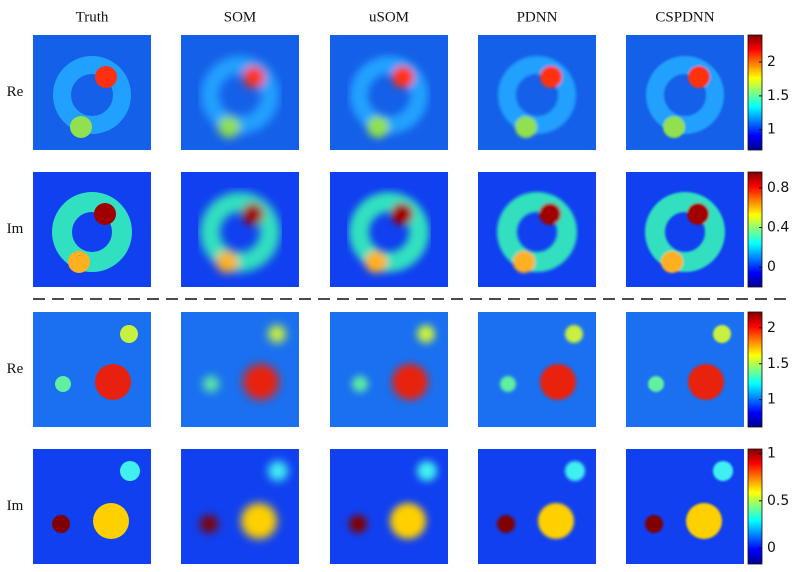 The width and height of the screenshot is (797, 572). Describe the element at coordinates (92, 17) in the screenshot. I see `column-title: Truth` at that location.